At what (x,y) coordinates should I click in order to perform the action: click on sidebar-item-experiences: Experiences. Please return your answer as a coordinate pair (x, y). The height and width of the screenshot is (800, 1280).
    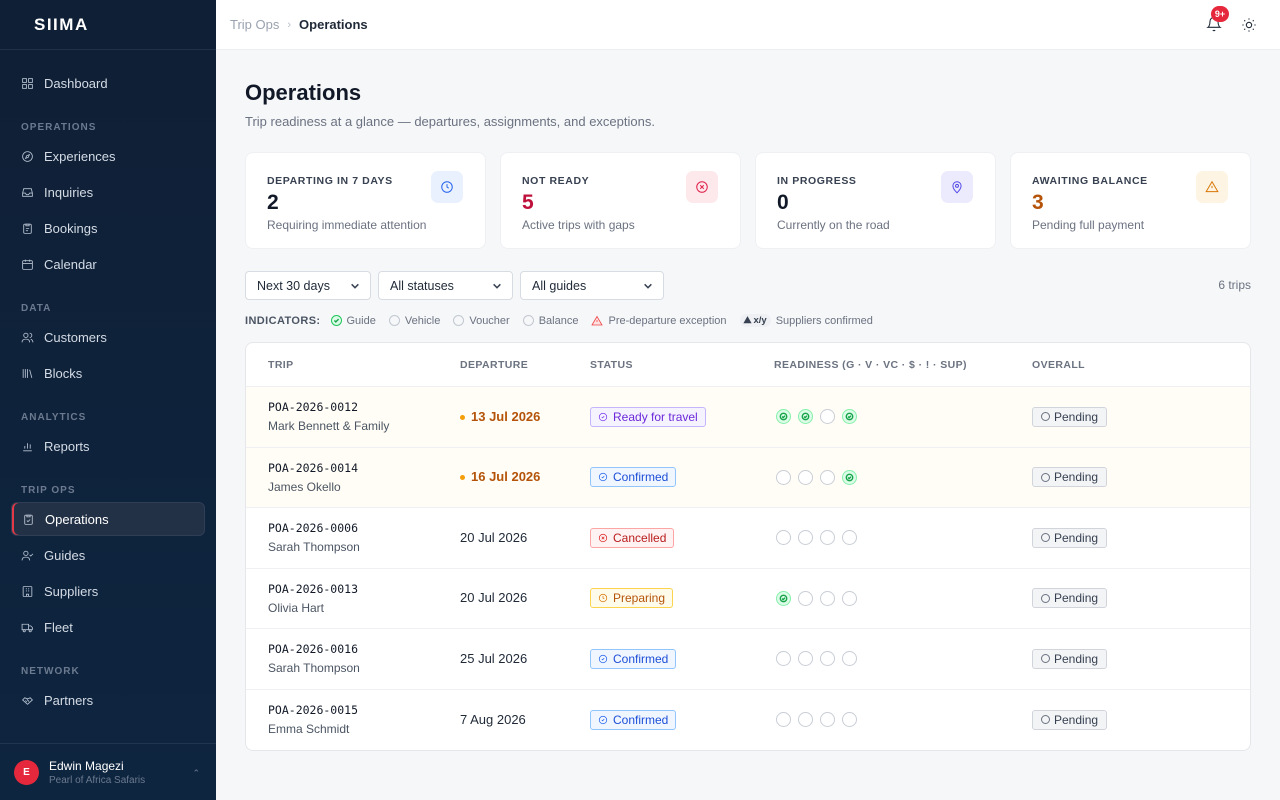
    Looking at the image, I should click on (108, 156).